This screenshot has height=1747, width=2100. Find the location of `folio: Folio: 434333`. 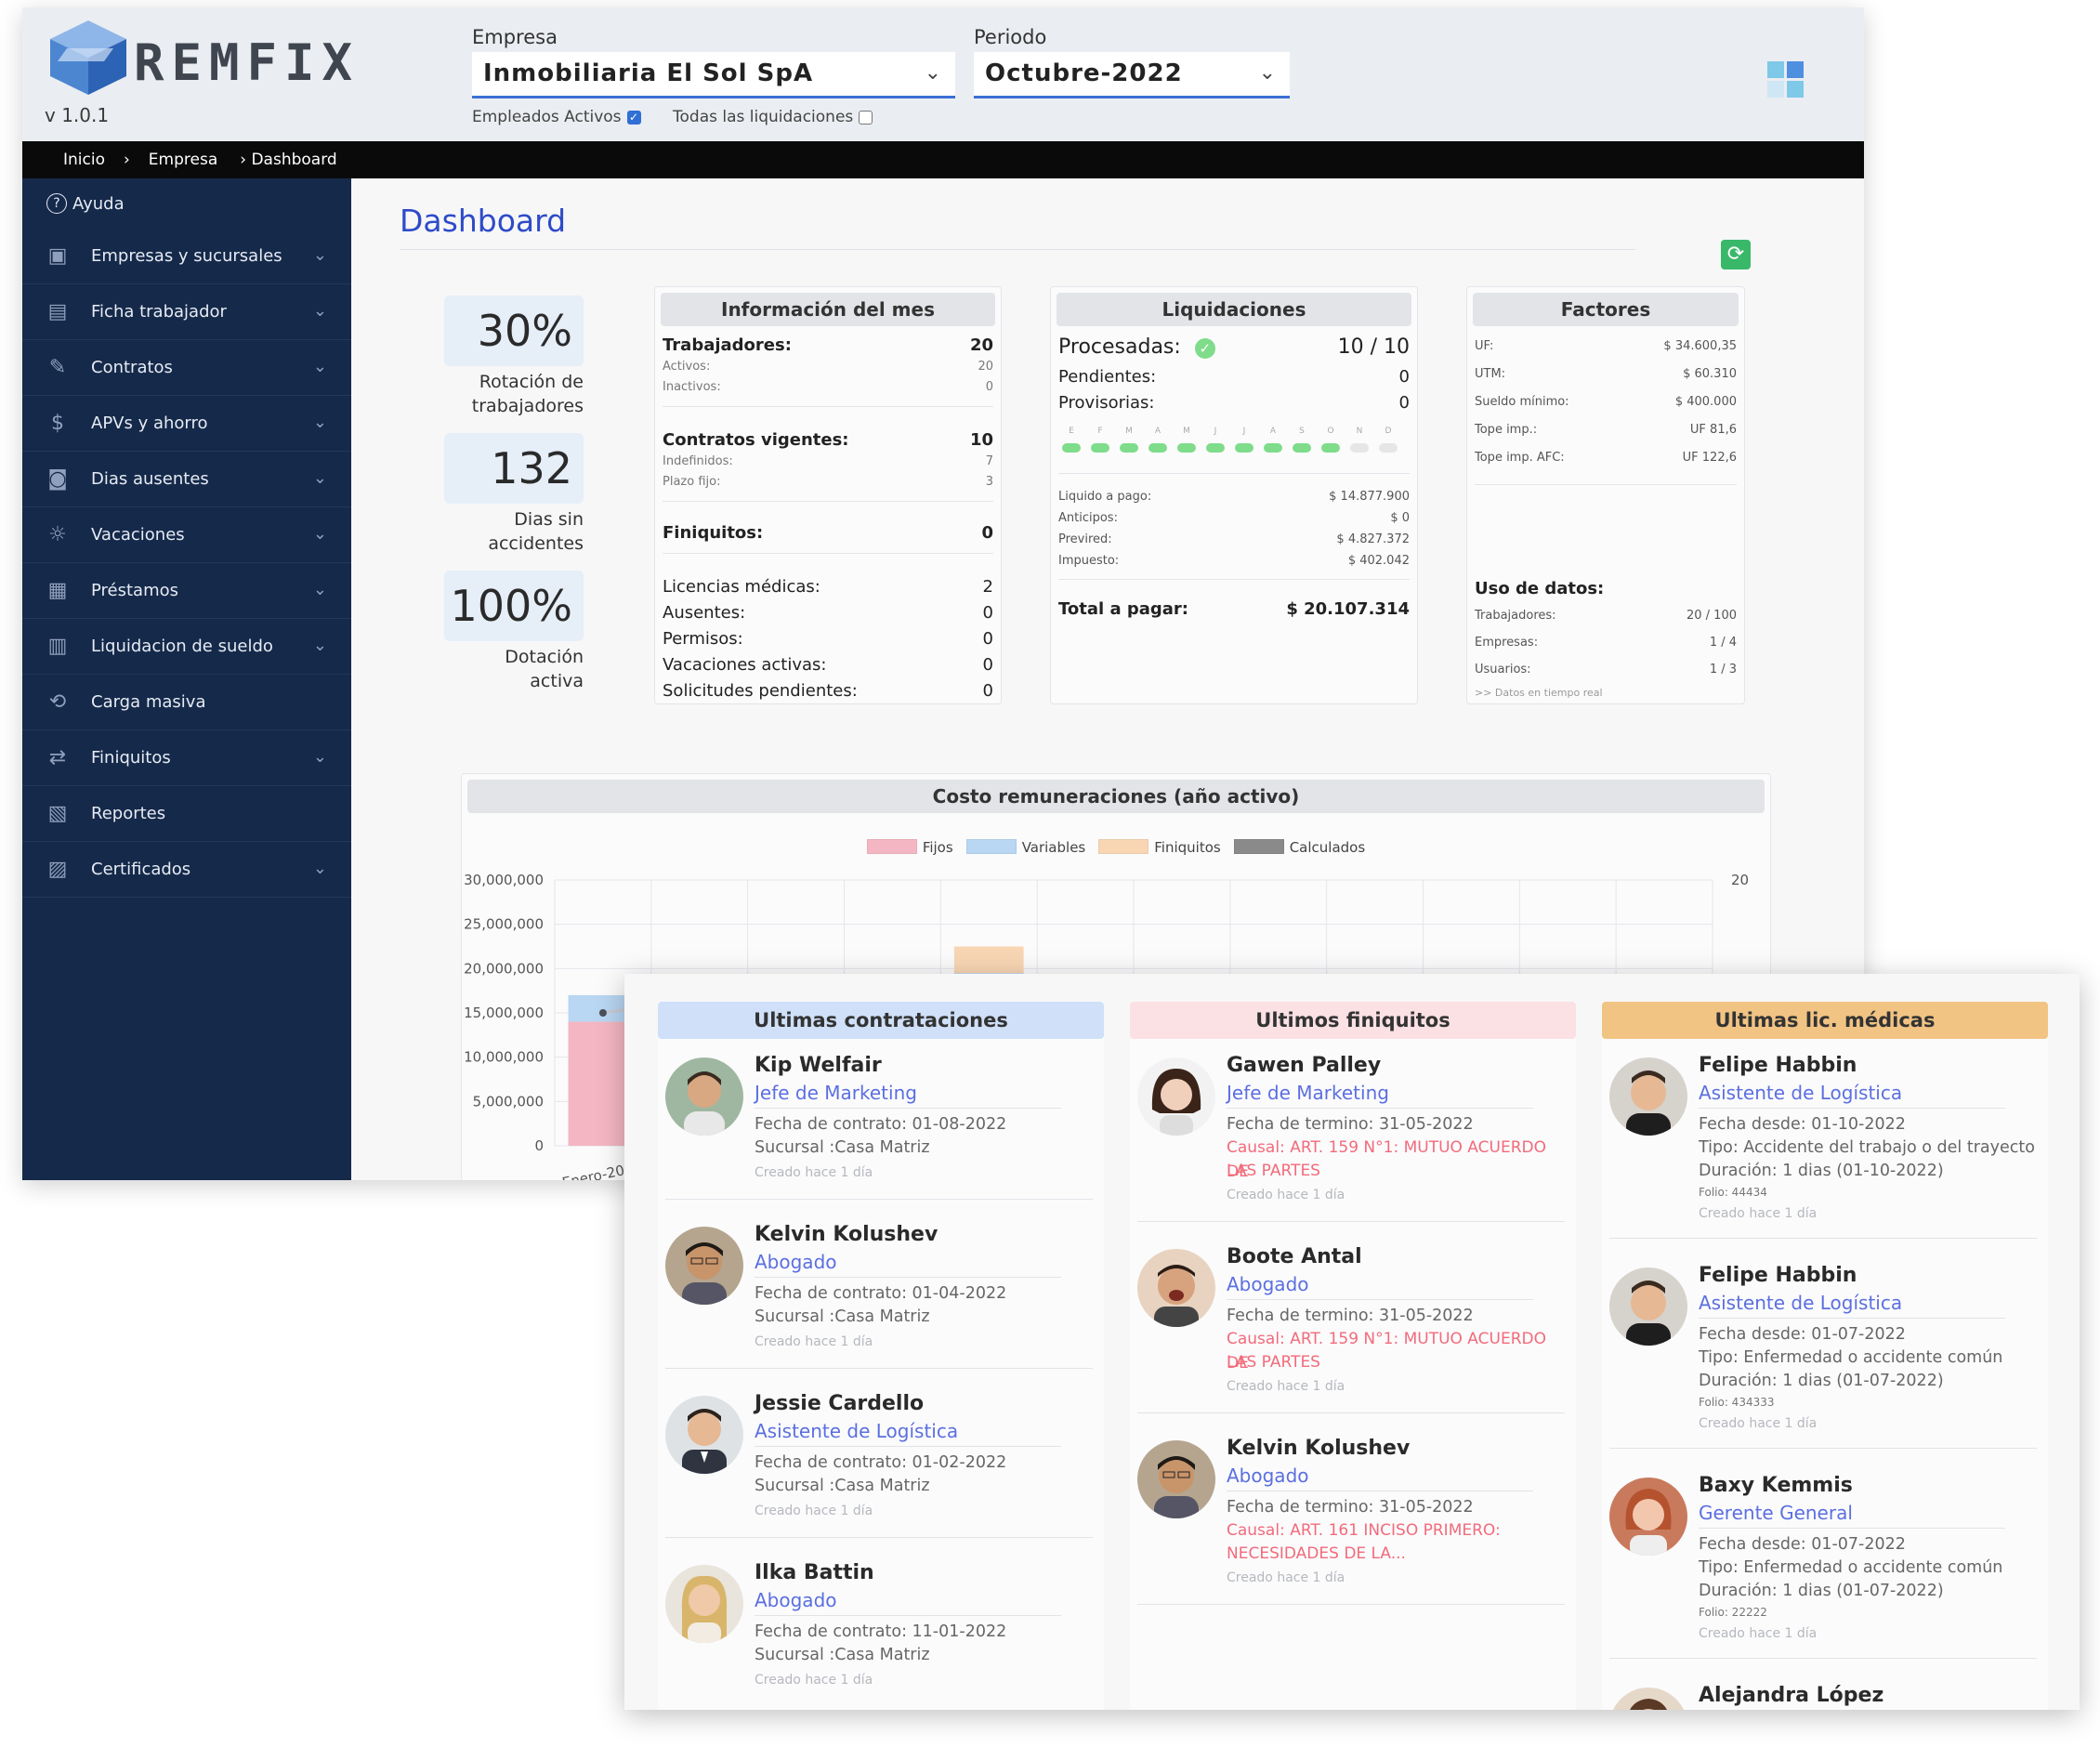

folio: Folio: 434333 is located at coordinates (1737, 1402).